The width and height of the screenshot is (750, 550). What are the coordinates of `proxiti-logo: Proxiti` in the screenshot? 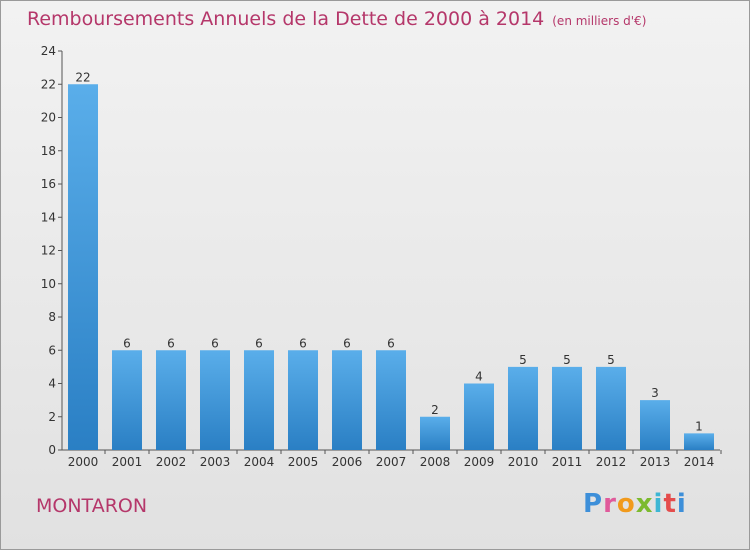 It's located at (635, 504).